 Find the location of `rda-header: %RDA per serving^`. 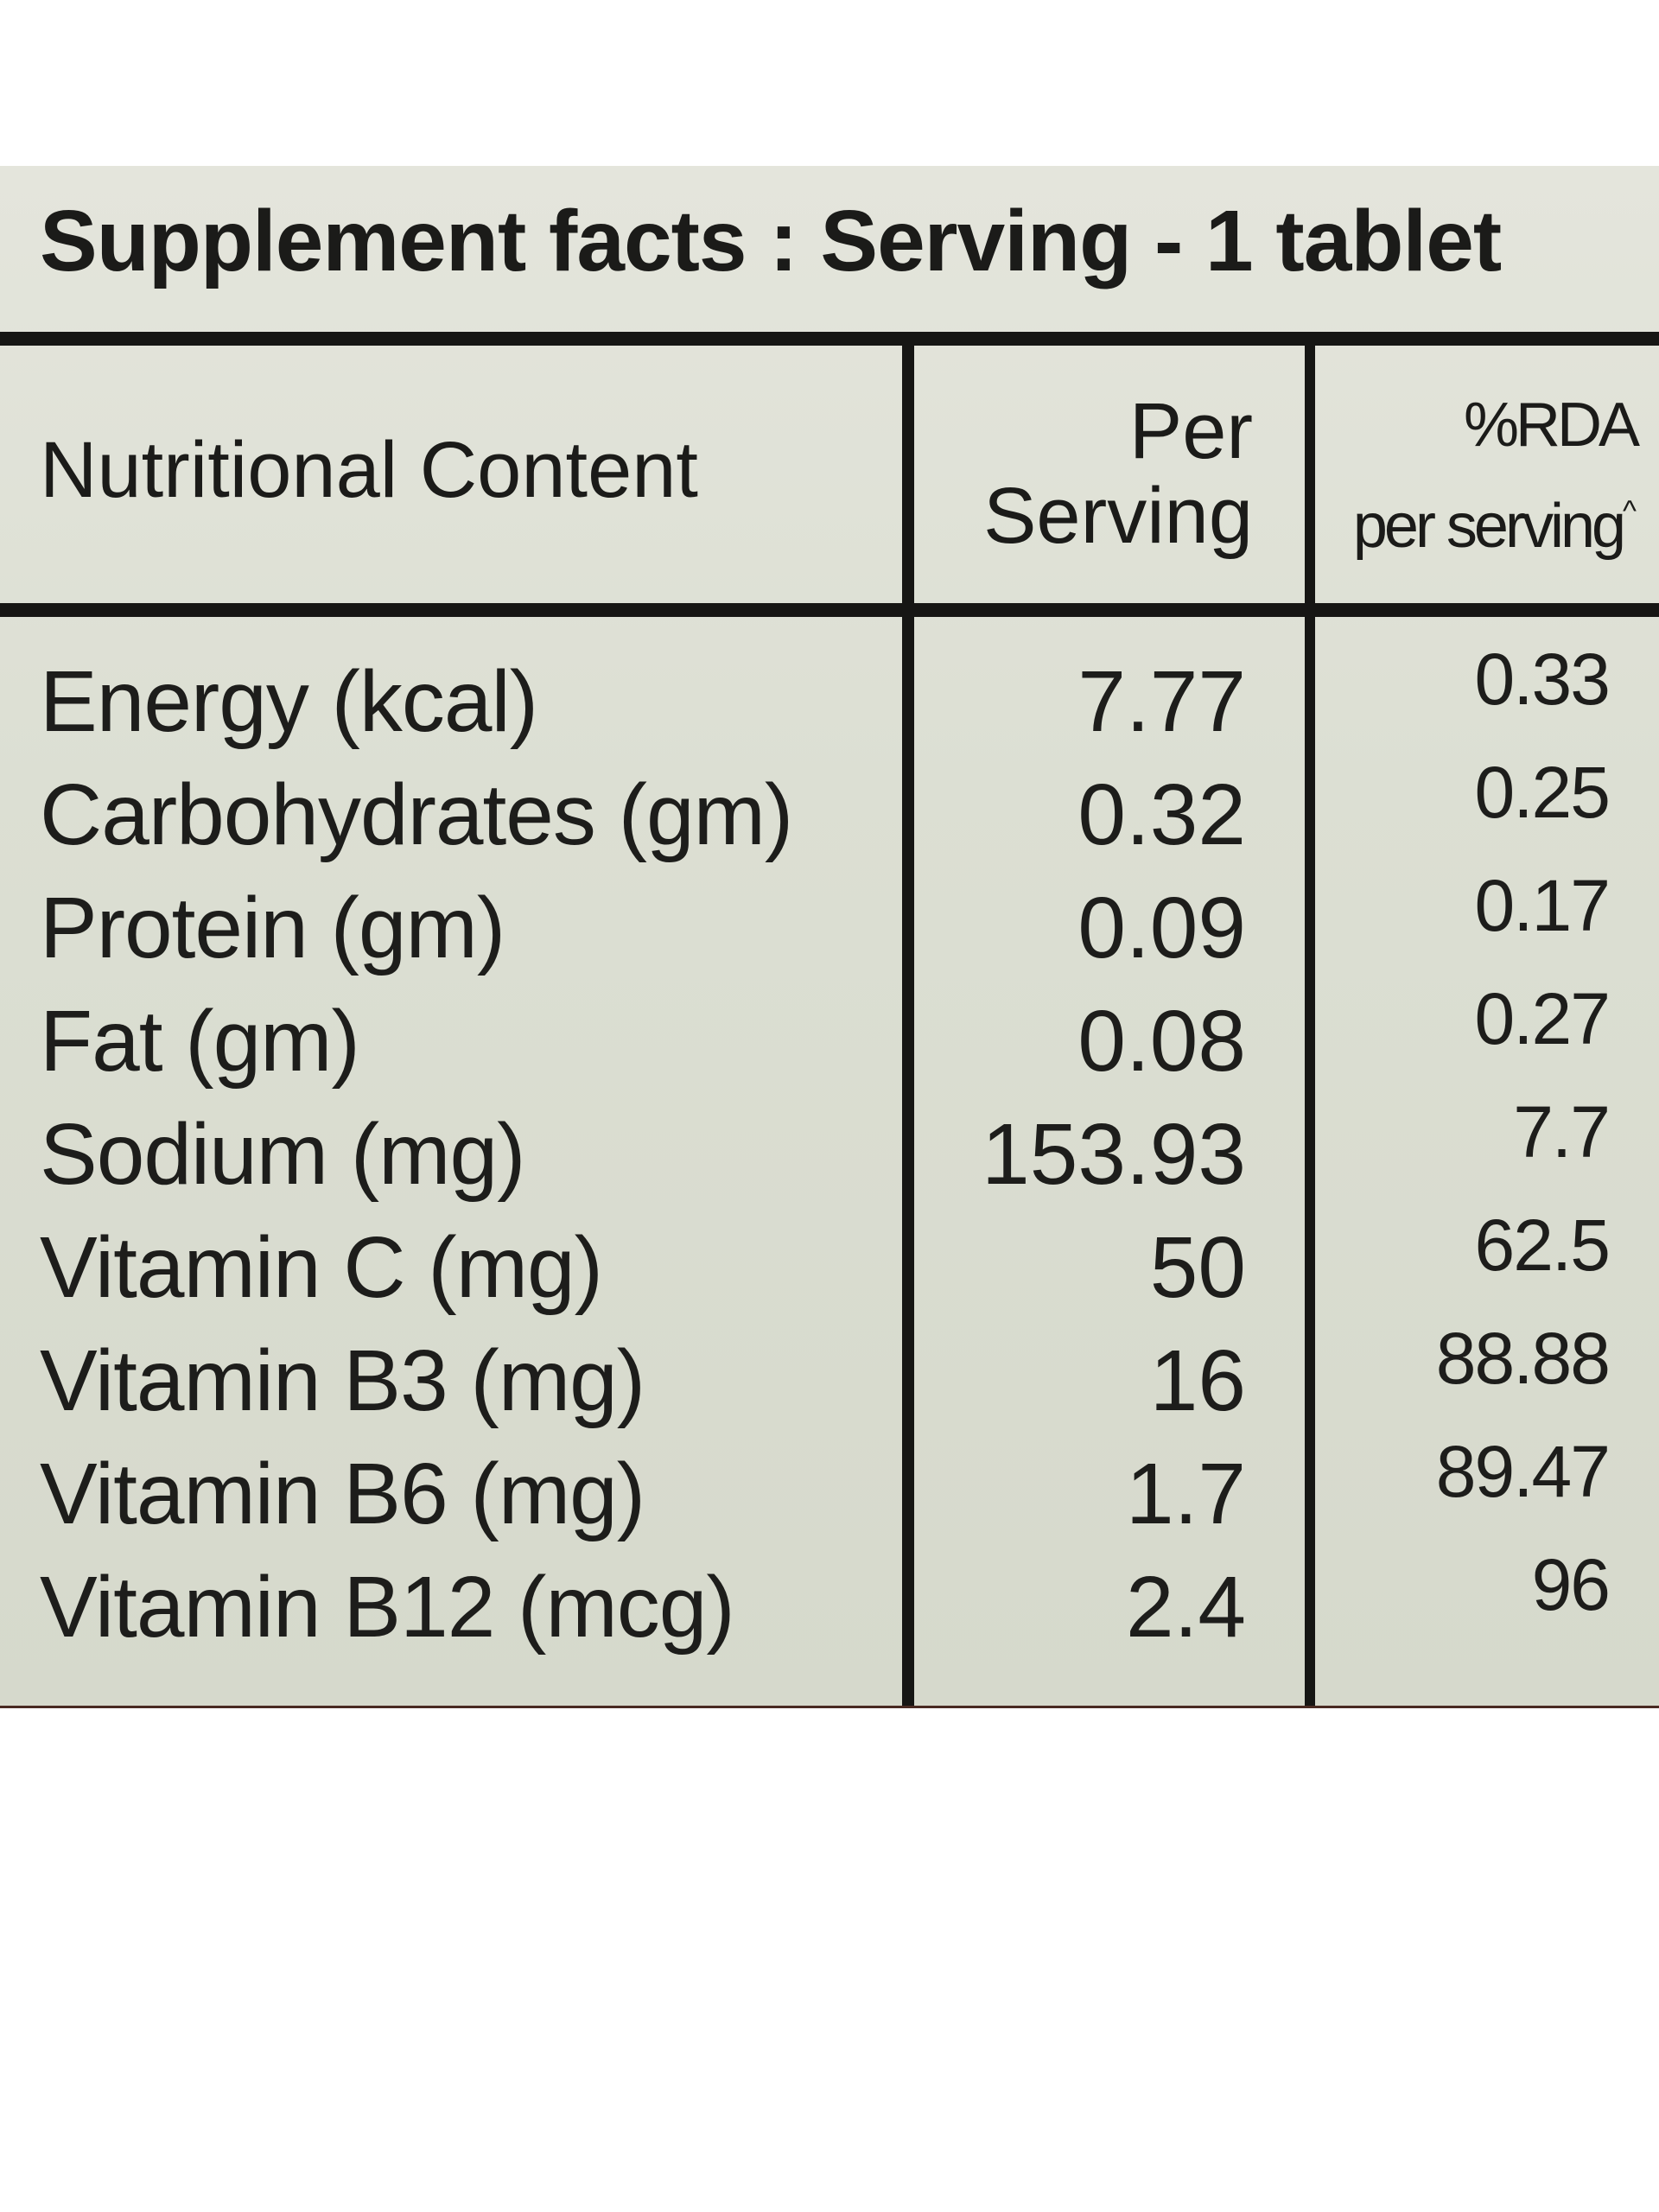

rda-header: %RDA per serving^ is located at coordinates (1481, 475).